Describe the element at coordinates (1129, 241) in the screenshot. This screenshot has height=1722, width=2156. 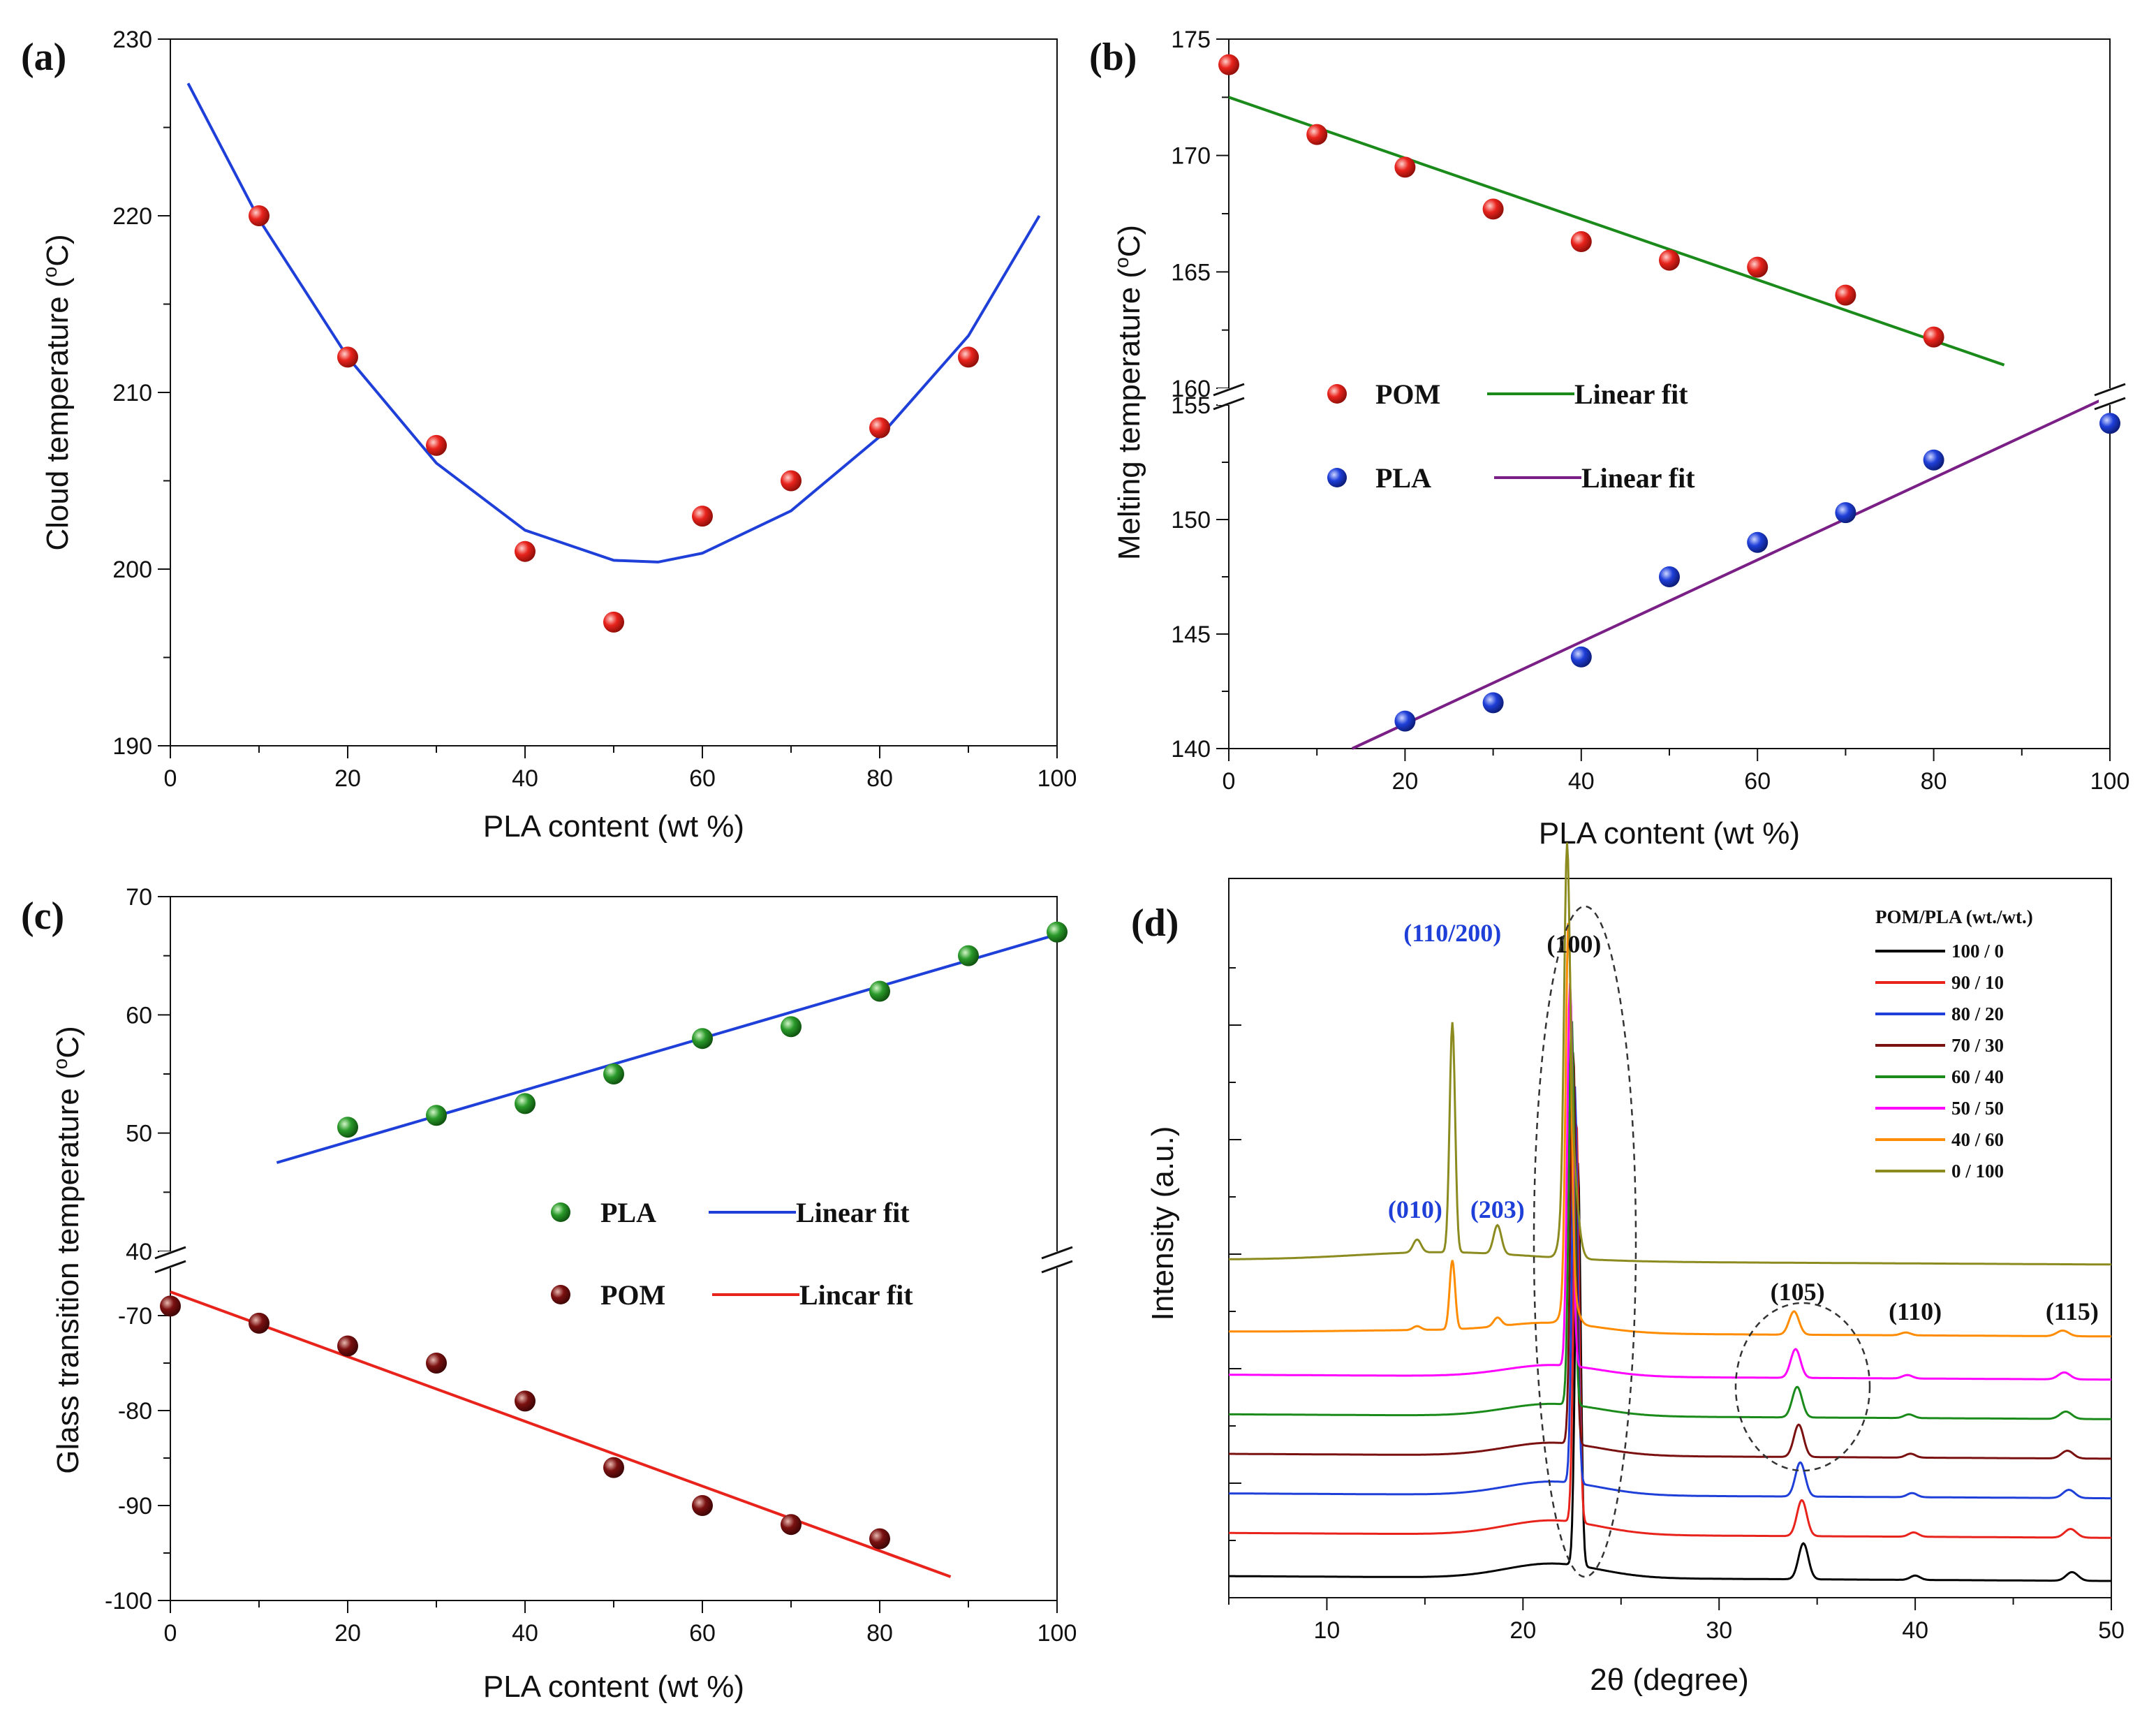
I see `panel-b-y-label-end: C)` at that location.